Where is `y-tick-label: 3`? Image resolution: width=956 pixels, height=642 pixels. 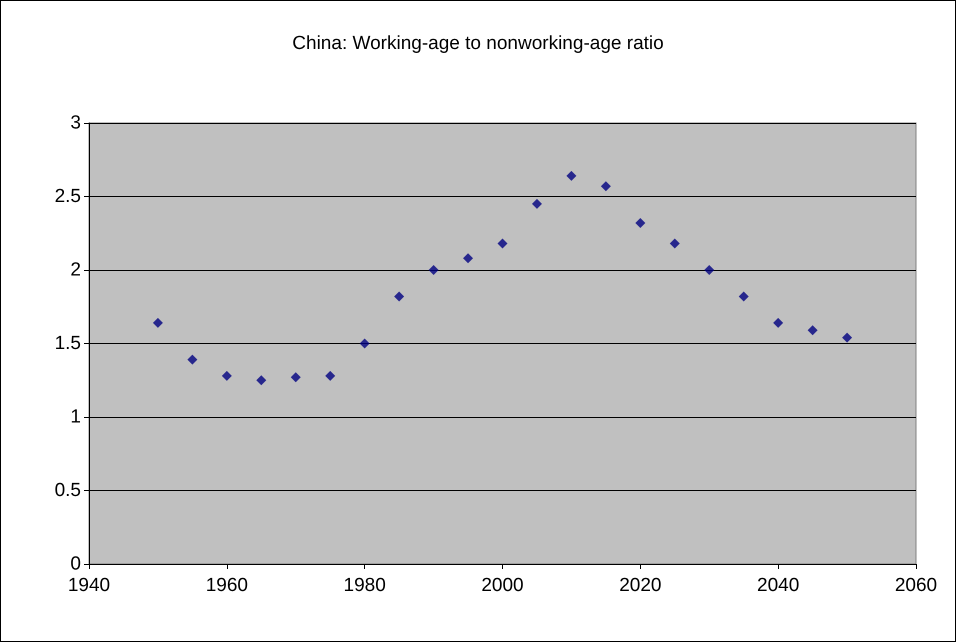 y-tick-label: 3 is located at coordinates (75, 123).